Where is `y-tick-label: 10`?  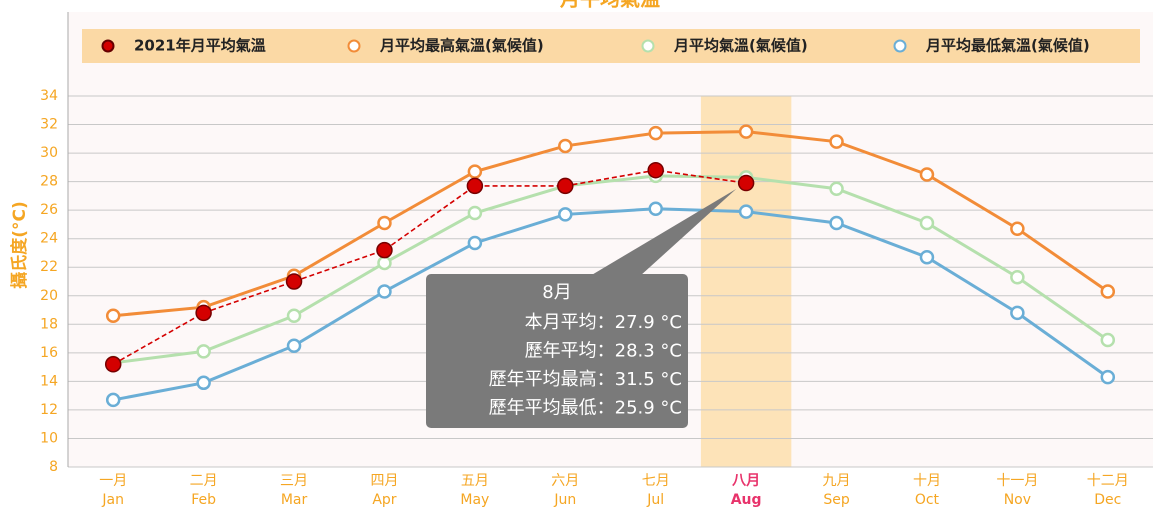
y-tick-label: 10 is located at coordinates (49, 438).